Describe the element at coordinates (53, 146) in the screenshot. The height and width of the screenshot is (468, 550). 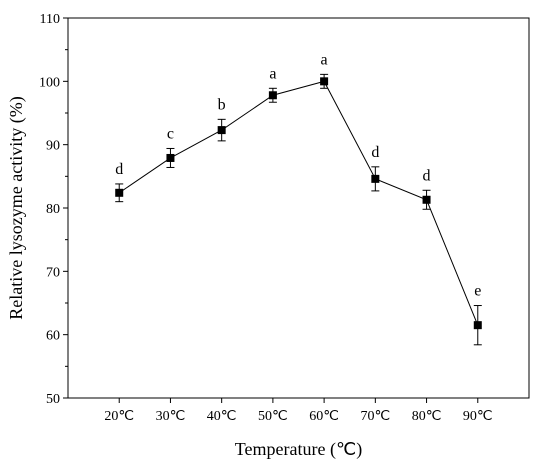
I see `y-tick-label: 90` at that location.